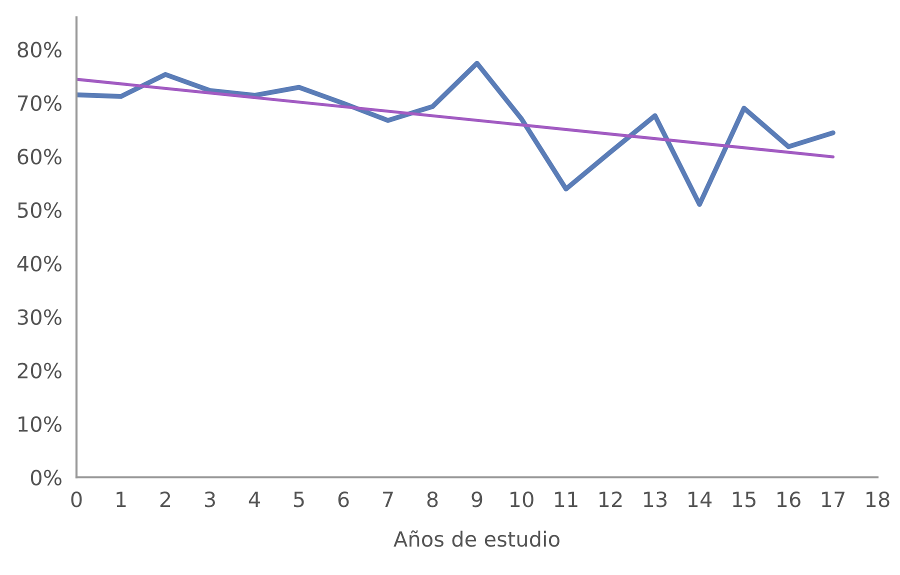  What do you see at coordinates (254, 499) in the screenshot?
I see `x-tick-label: 4` at bounding box center [254, 499].